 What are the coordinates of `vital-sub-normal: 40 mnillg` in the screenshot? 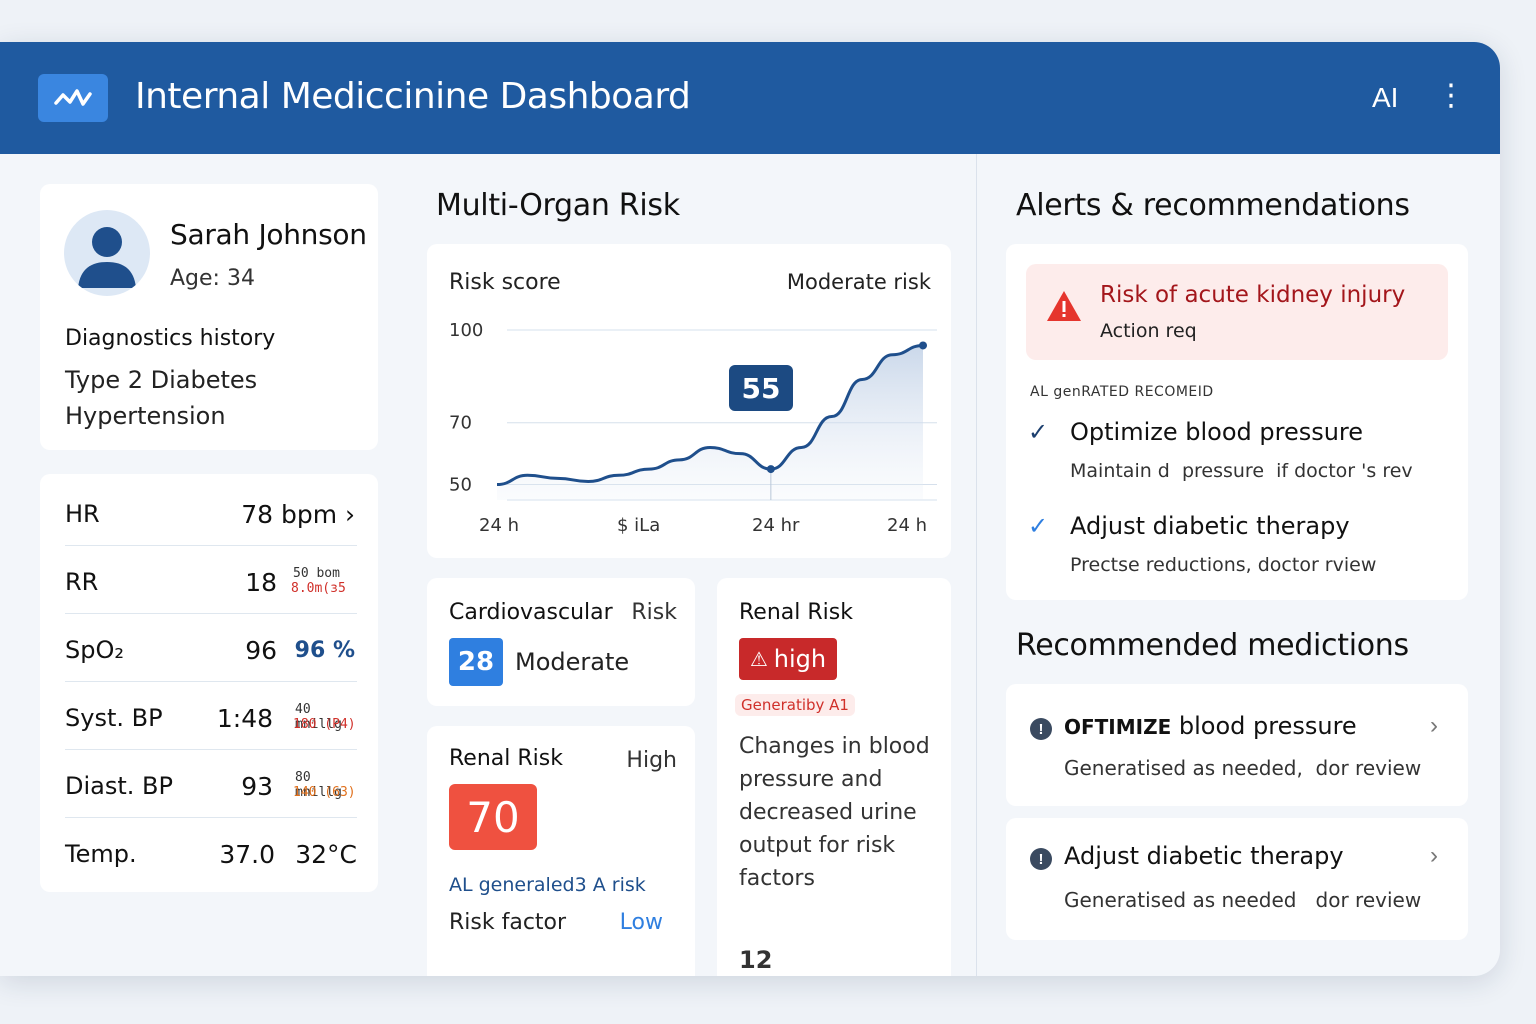 It's located at (318, 717).